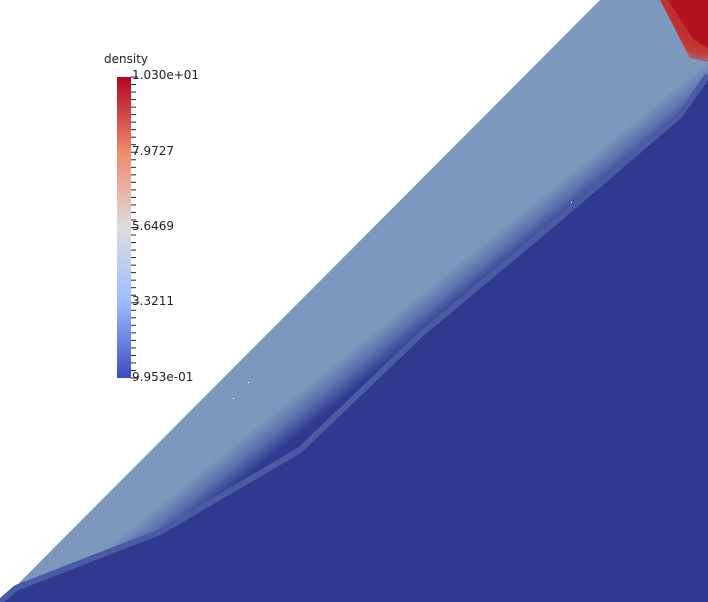  What do you see at coordinates (124, 227) in the screenshot?
I see `colorbar` at bounding box center [124, 227].